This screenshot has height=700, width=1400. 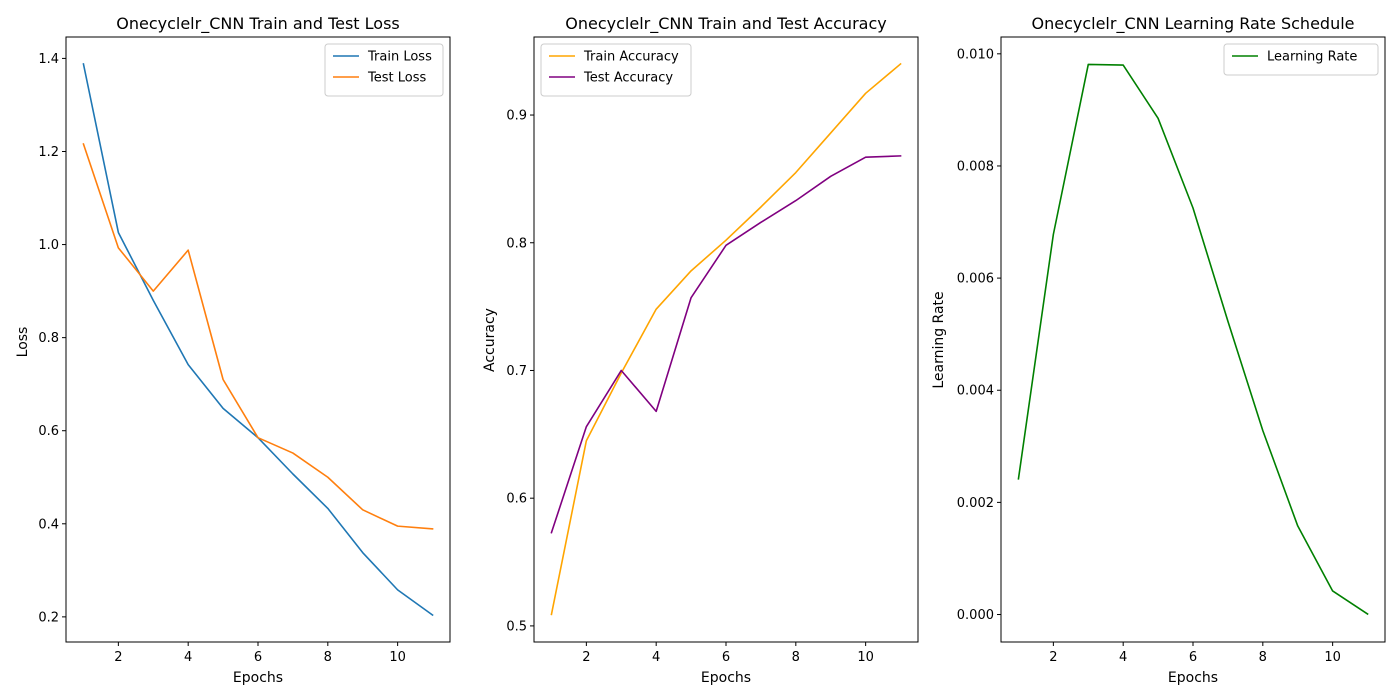 What do you see at coordinates (725, 24) in the screenshot?
I see `chart-title: Onecyclelr_CNN Train and Test Accuracy` at bounding box center [725, 24].